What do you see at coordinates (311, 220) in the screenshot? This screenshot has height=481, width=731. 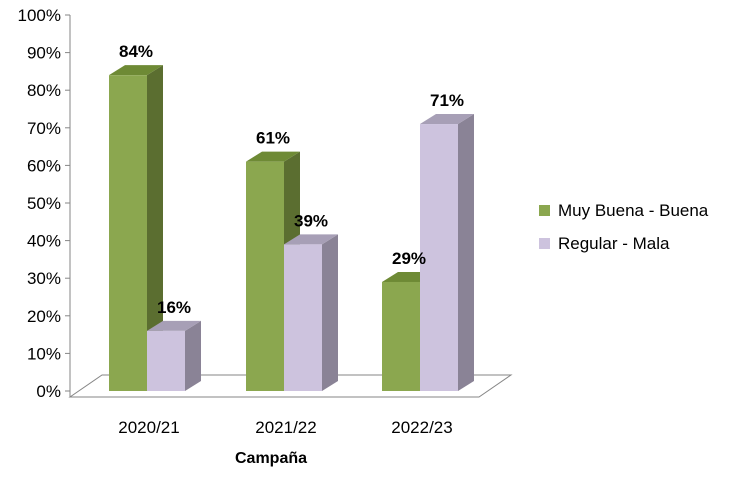 I see `data-label: 39%` at bounding box center [311, 220].